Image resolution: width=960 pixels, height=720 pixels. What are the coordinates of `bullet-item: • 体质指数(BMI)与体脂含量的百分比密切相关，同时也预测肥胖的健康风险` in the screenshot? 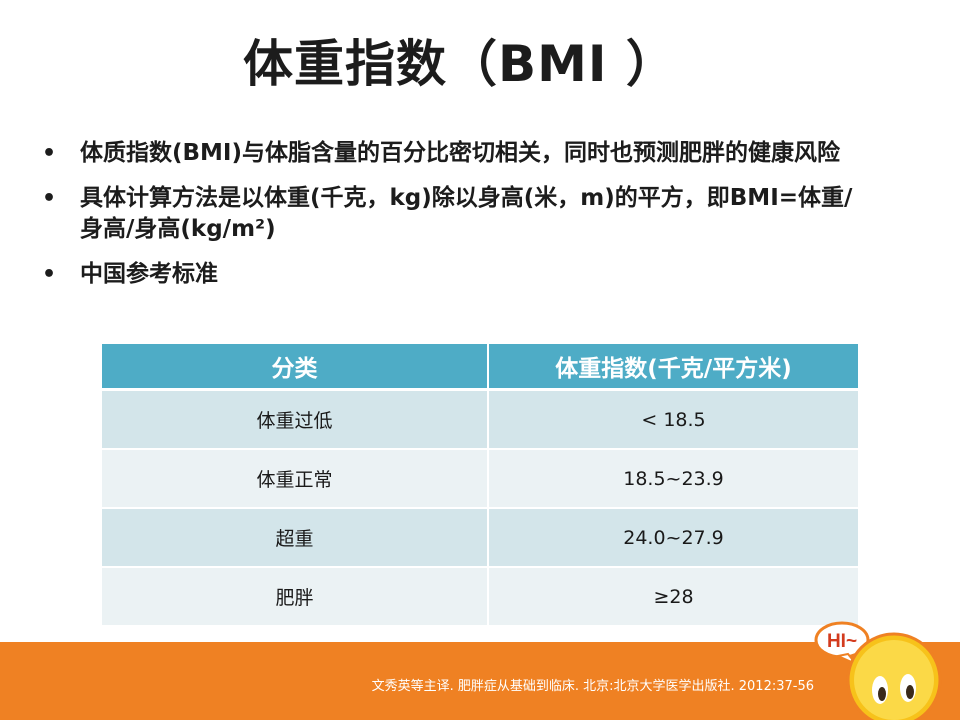 It's located at (450, 153).